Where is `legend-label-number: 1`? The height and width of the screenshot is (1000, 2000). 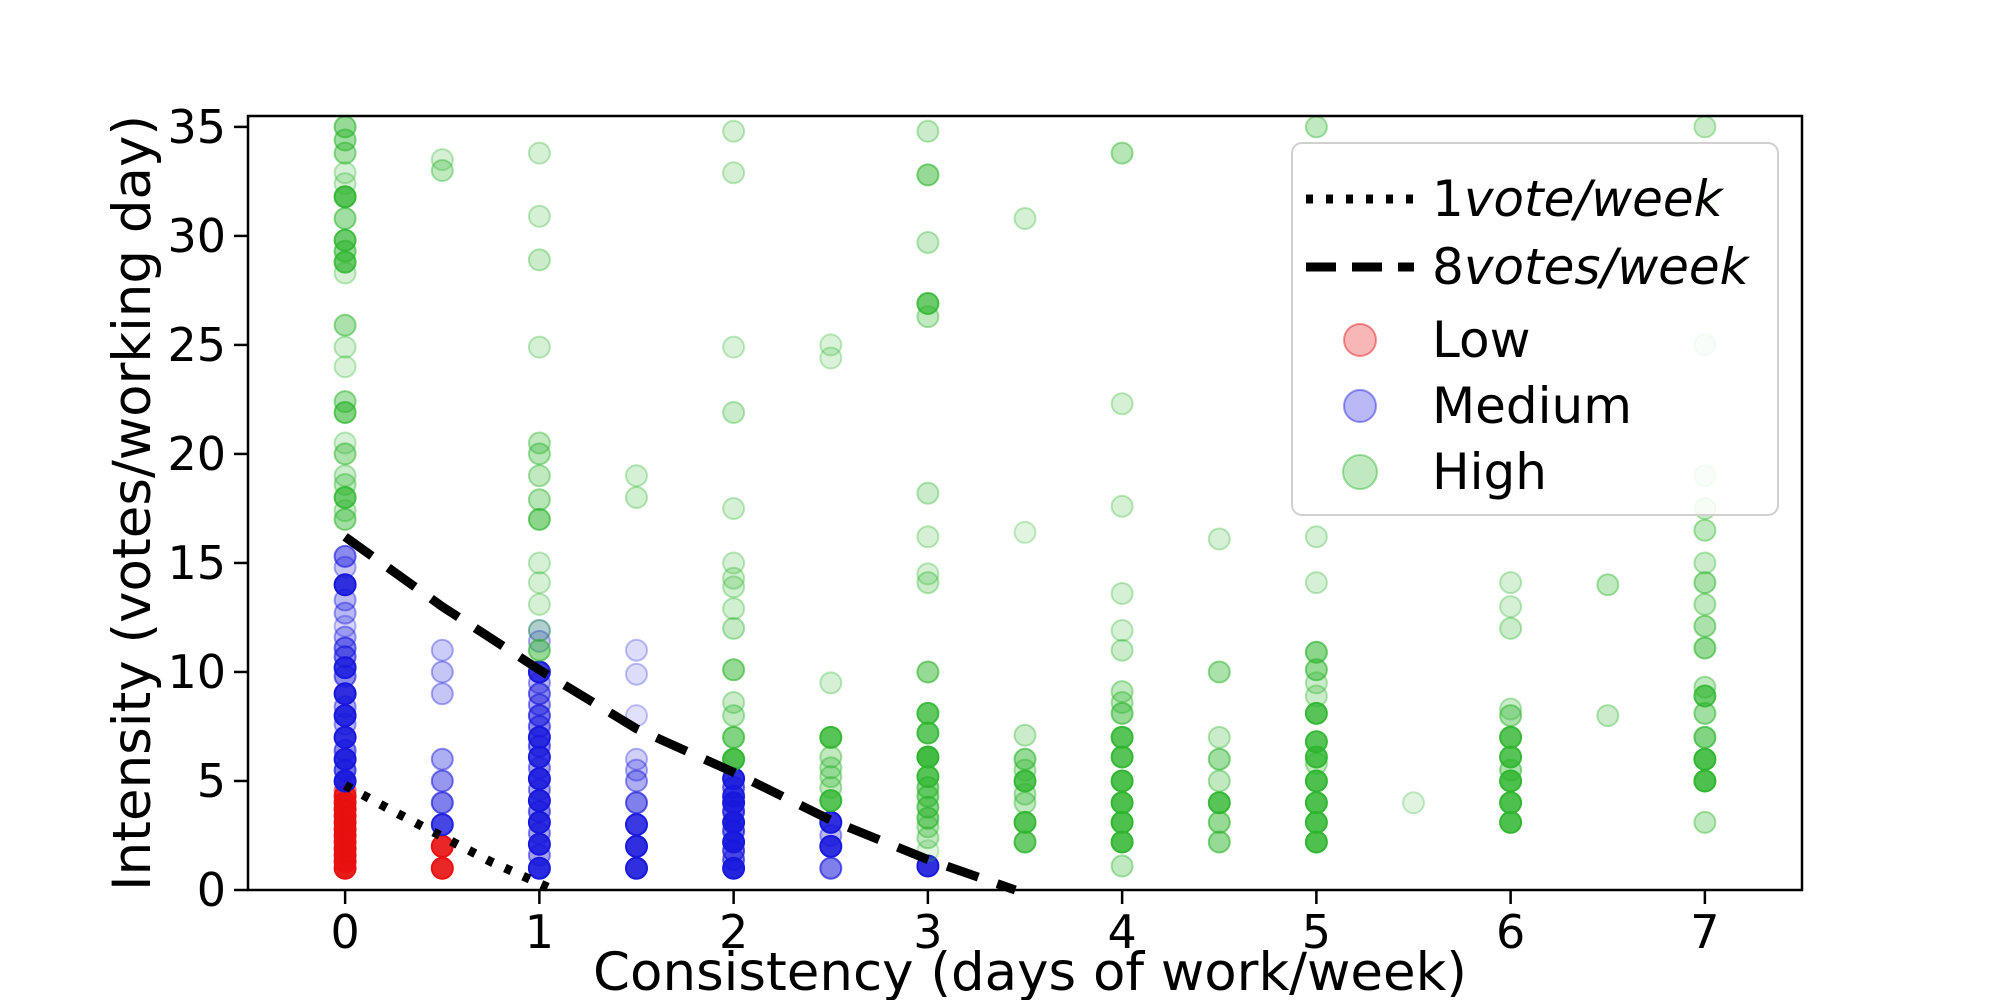
legend-label-number: 1 is located at coordinates (1448, 199).